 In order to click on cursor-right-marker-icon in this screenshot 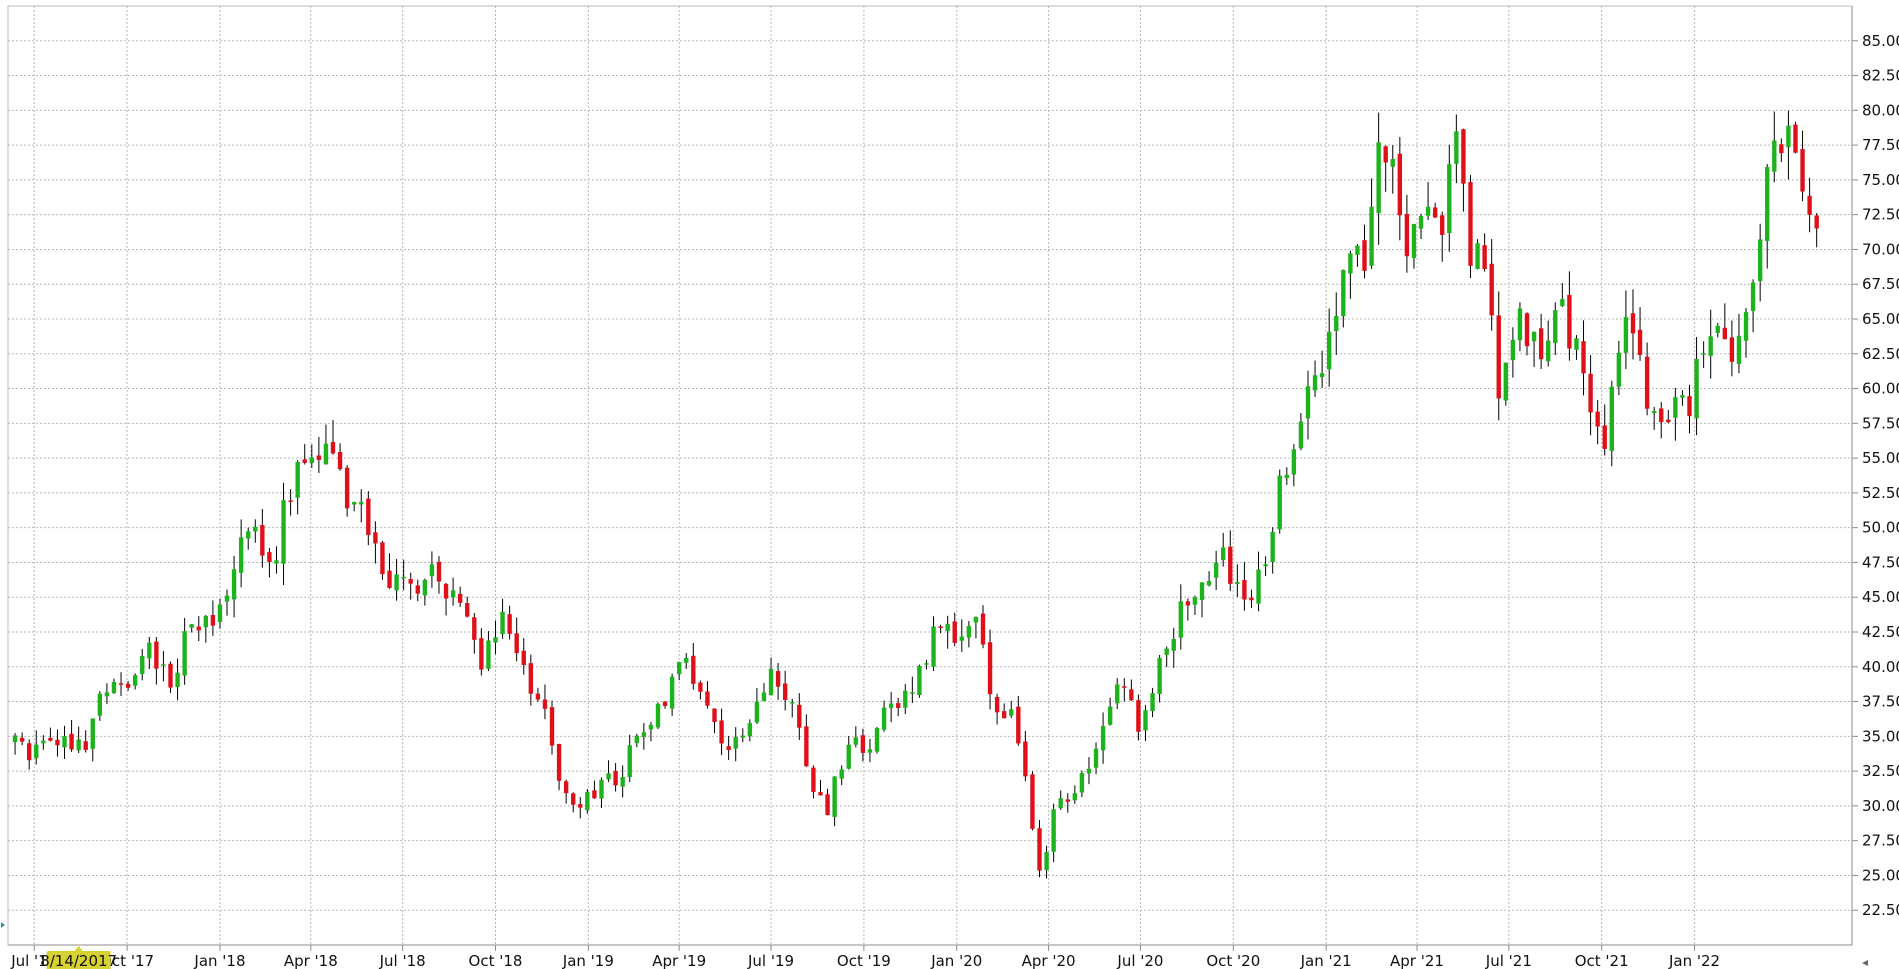, I will do `click(1865, 963)`.